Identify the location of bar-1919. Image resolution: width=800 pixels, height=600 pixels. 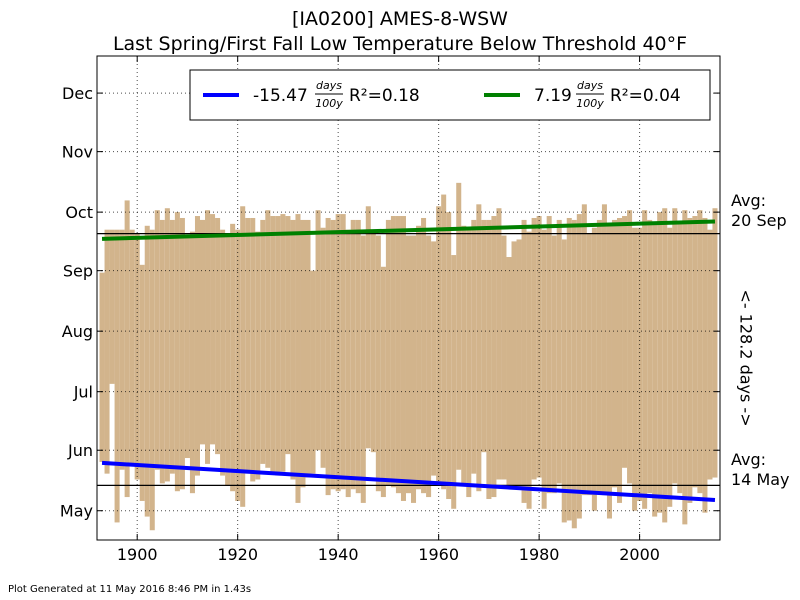
(233, 357).